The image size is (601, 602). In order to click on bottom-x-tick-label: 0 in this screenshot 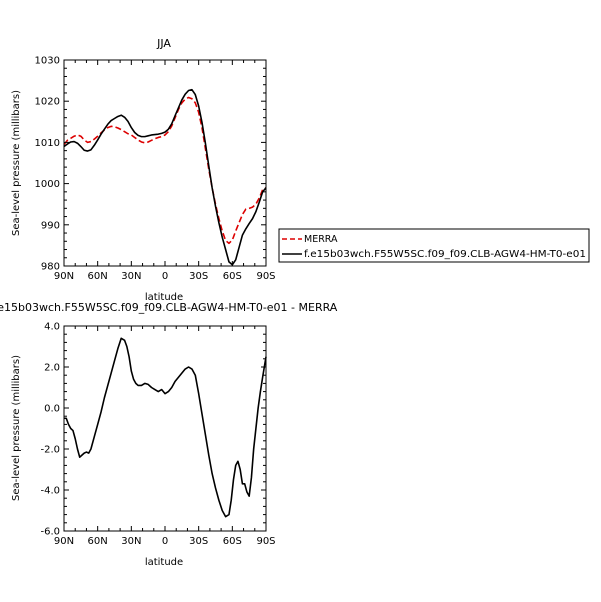, I will do `click(165, 541)`.